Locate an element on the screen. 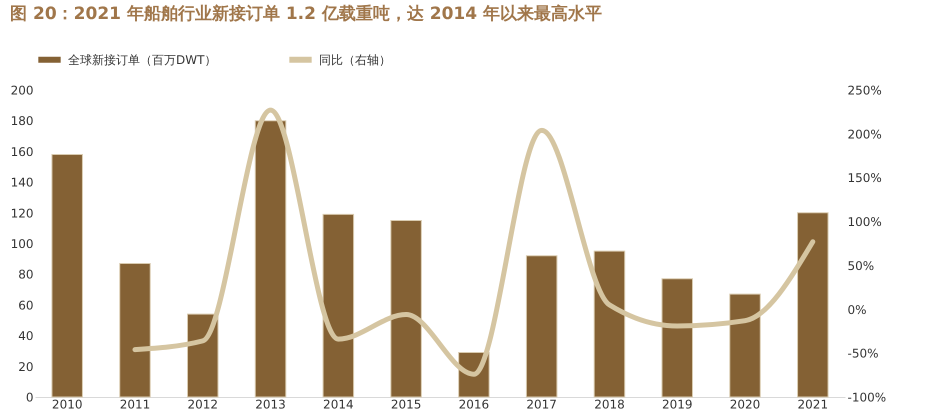 This screenshot has width=926, height=415. y-tick-label: 0 is located at coordinates (30, 397).